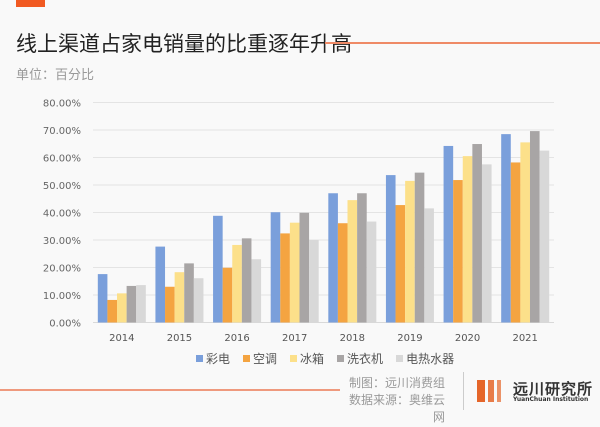 The image size is (600, 427). I want to click on chart-title: 线上渠道占家电销量的比重逐年升高, so click(184, 44).